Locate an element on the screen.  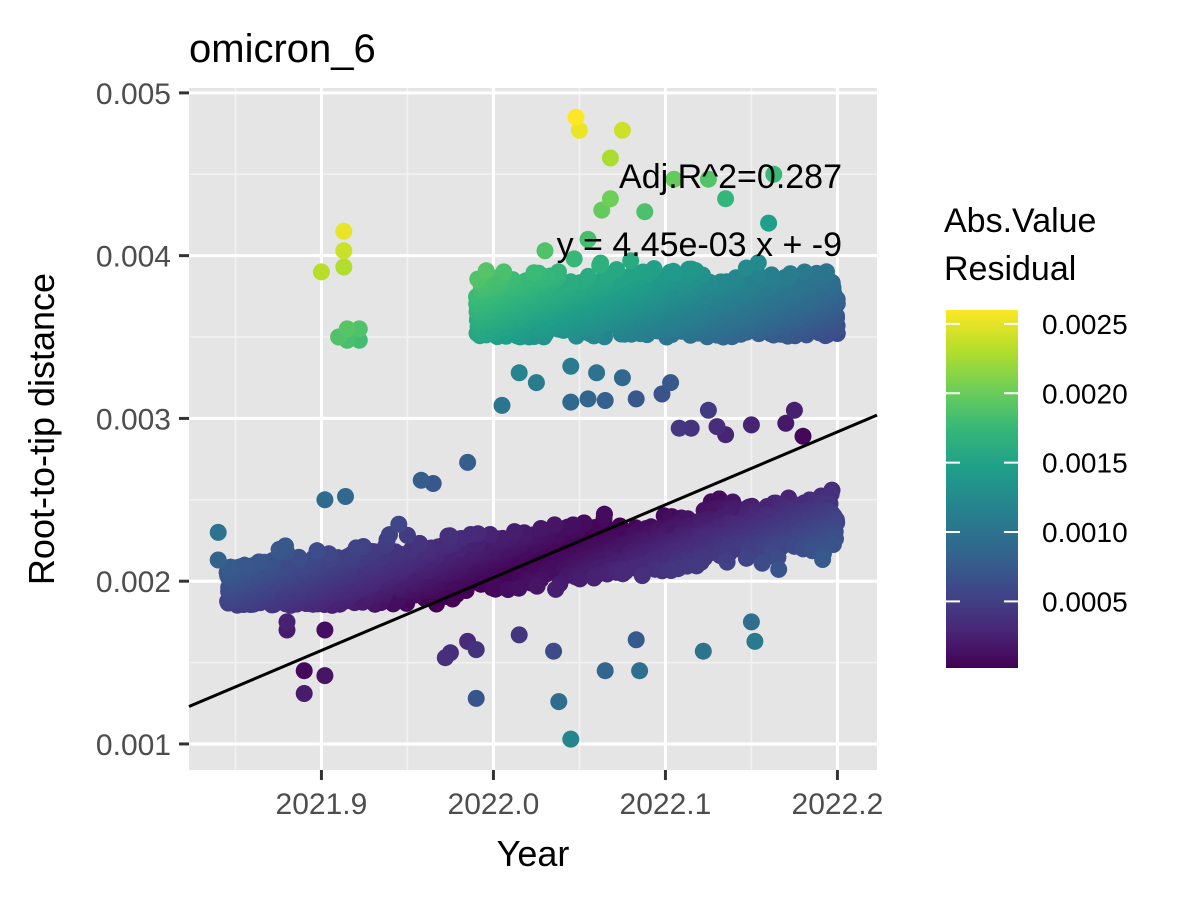
legend-ticks: 0.0005 0.0010 0.0015 0.0020 0.0025 is located at coordinates (1037, 463).